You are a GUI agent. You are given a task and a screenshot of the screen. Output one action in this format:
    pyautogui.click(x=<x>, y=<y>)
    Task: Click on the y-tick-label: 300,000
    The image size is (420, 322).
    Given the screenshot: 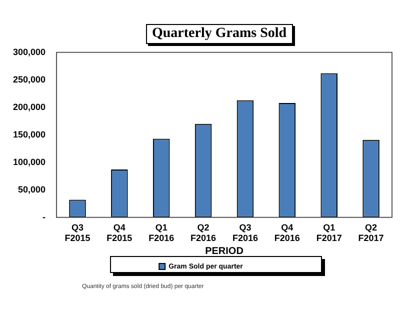 What is the action you would take?
    pyautogui.click(x=29, y=51)
    